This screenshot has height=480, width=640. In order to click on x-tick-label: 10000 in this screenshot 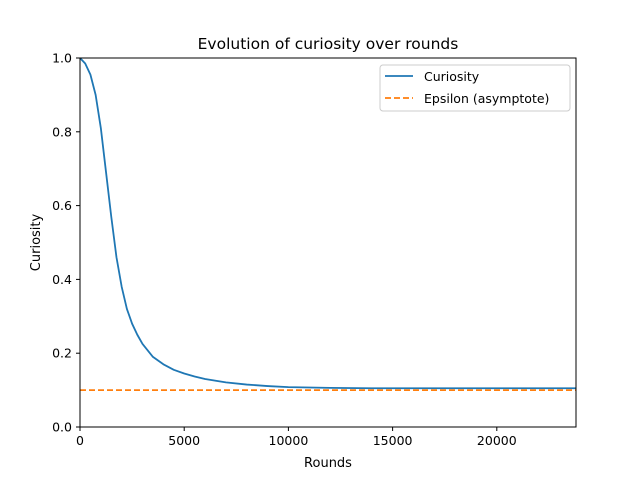, I will do `click(289, 440)`.